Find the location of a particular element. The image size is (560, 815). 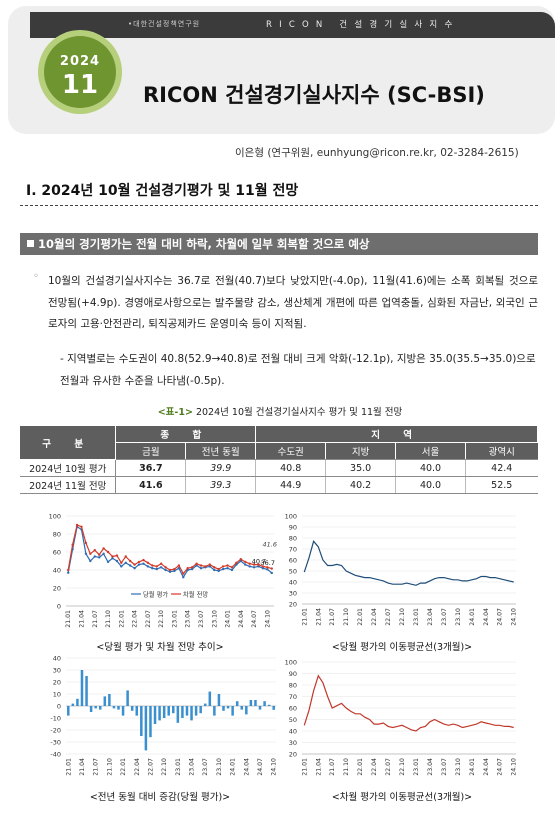

data-label: 41.6 is located at coordinates (270, 545).